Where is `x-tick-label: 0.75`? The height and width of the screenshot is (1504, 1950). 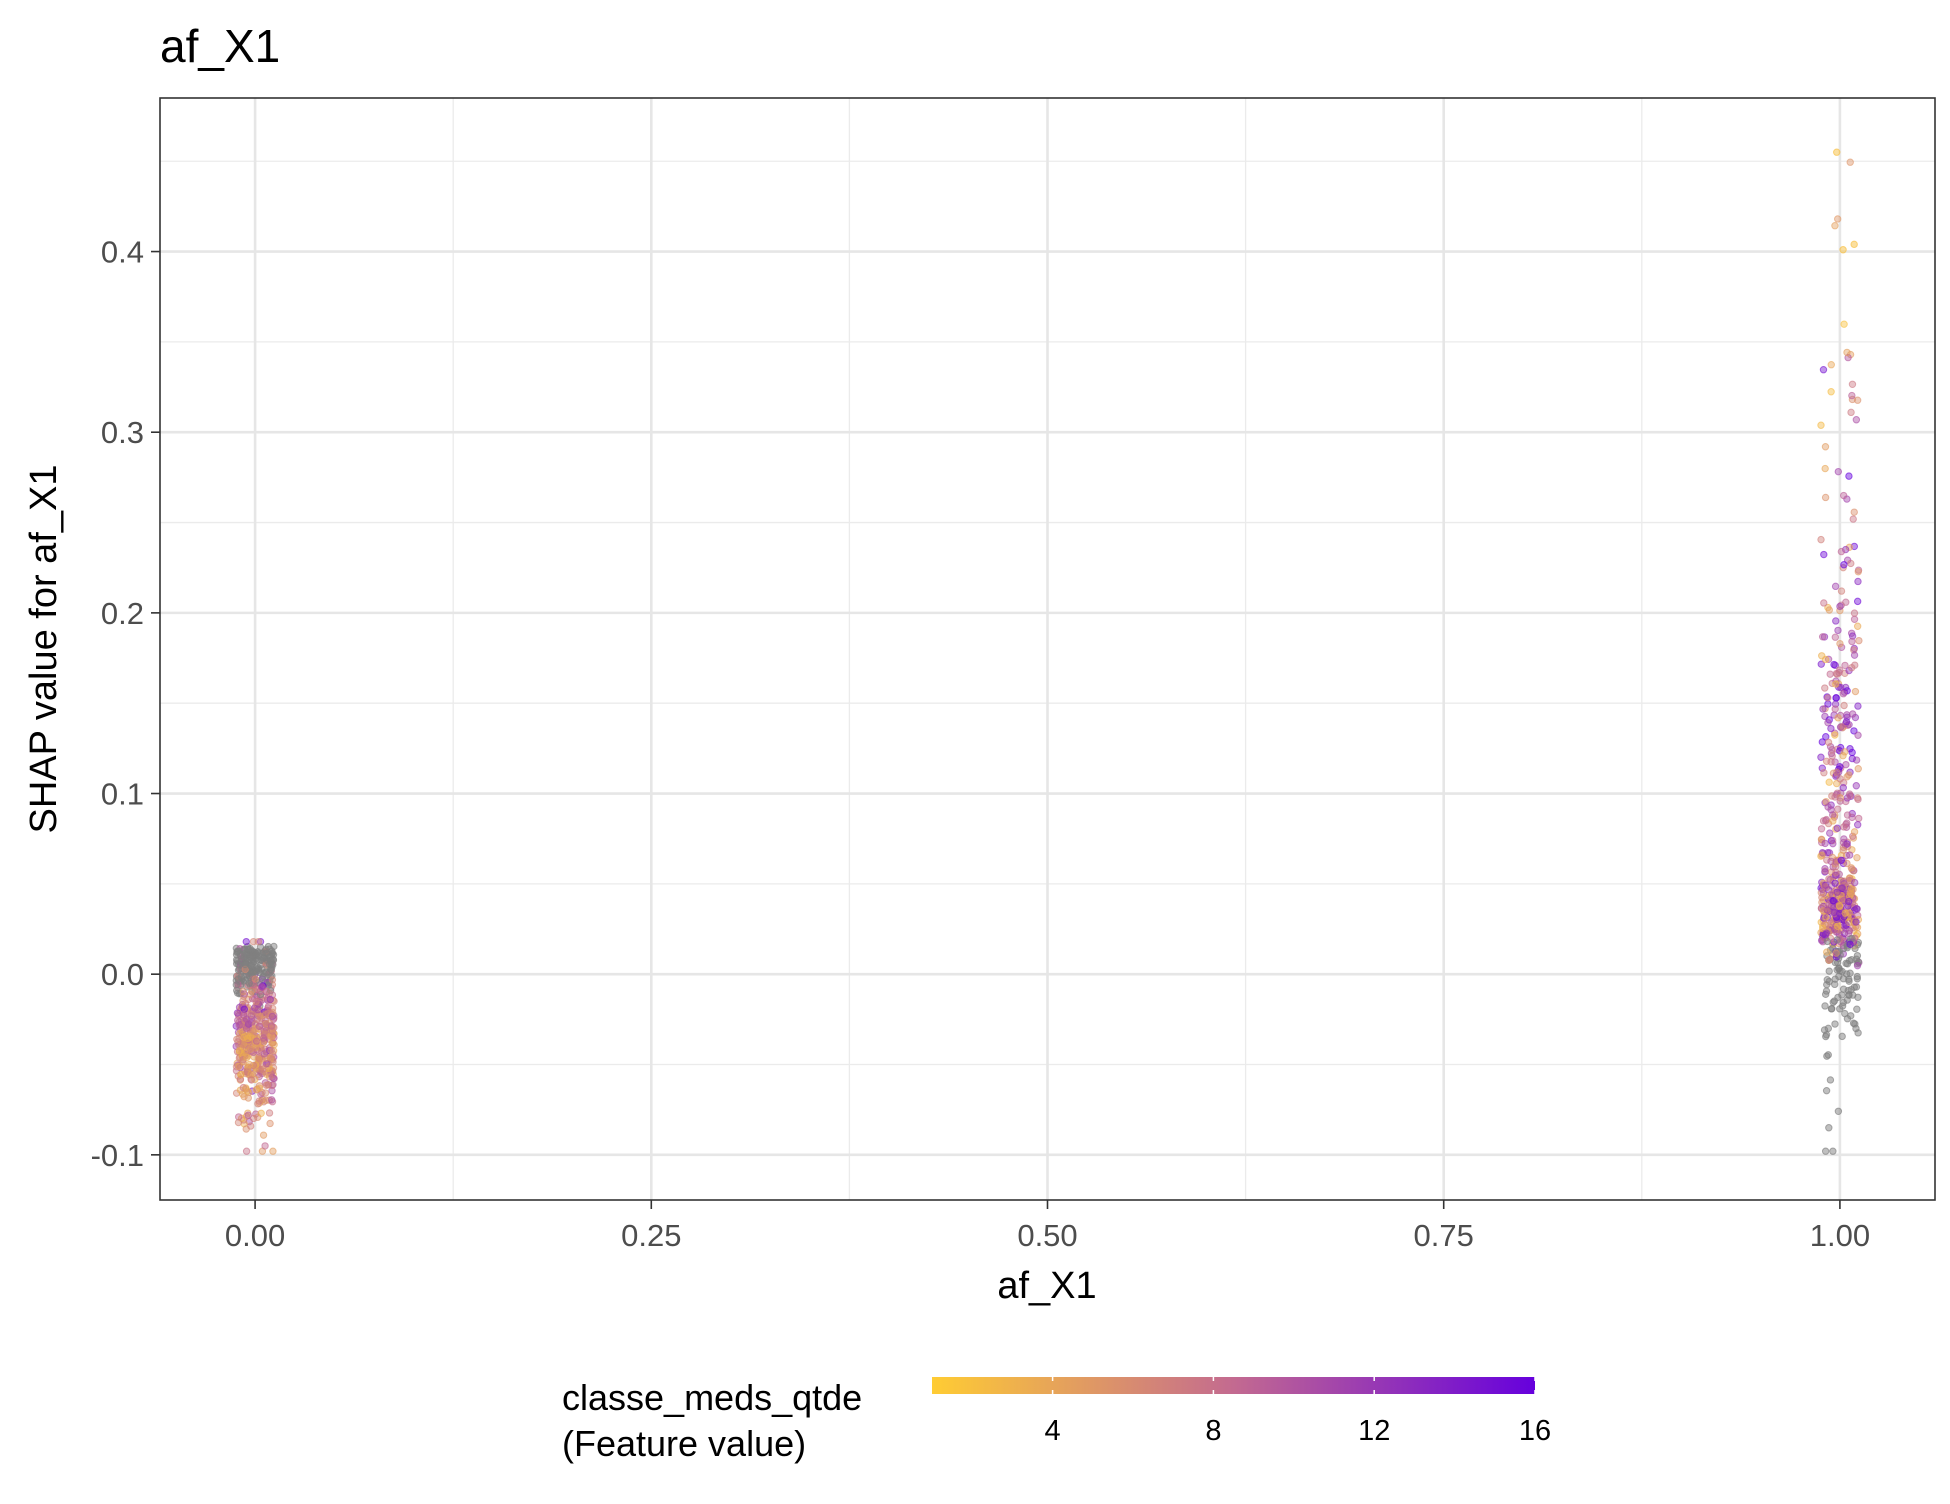
x-tick-label: 0.75 is located at coordinates (1444, 1235).